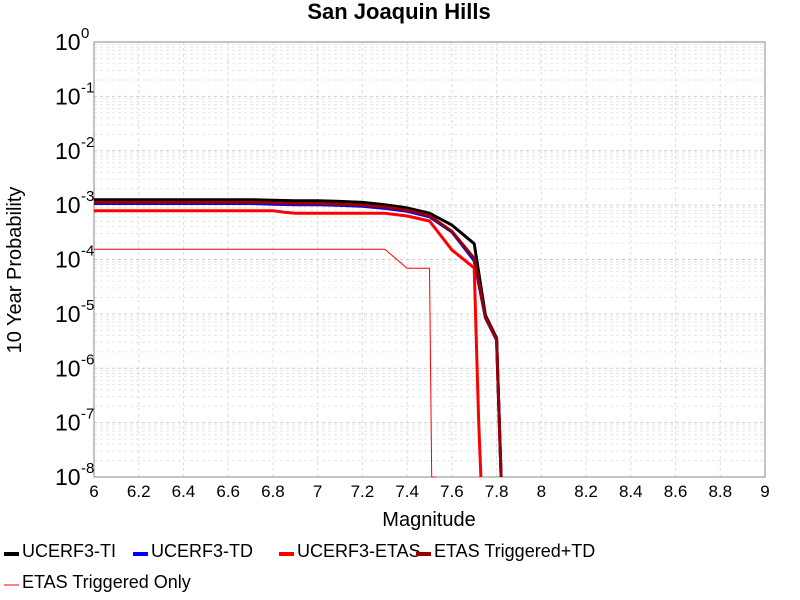 The width and height of the screenshot is (800, 600). What do you see at coordinates (428, 520) in the screenshot?
I see `x-axis-label: Magnitude` at bounding box center [428, 520].